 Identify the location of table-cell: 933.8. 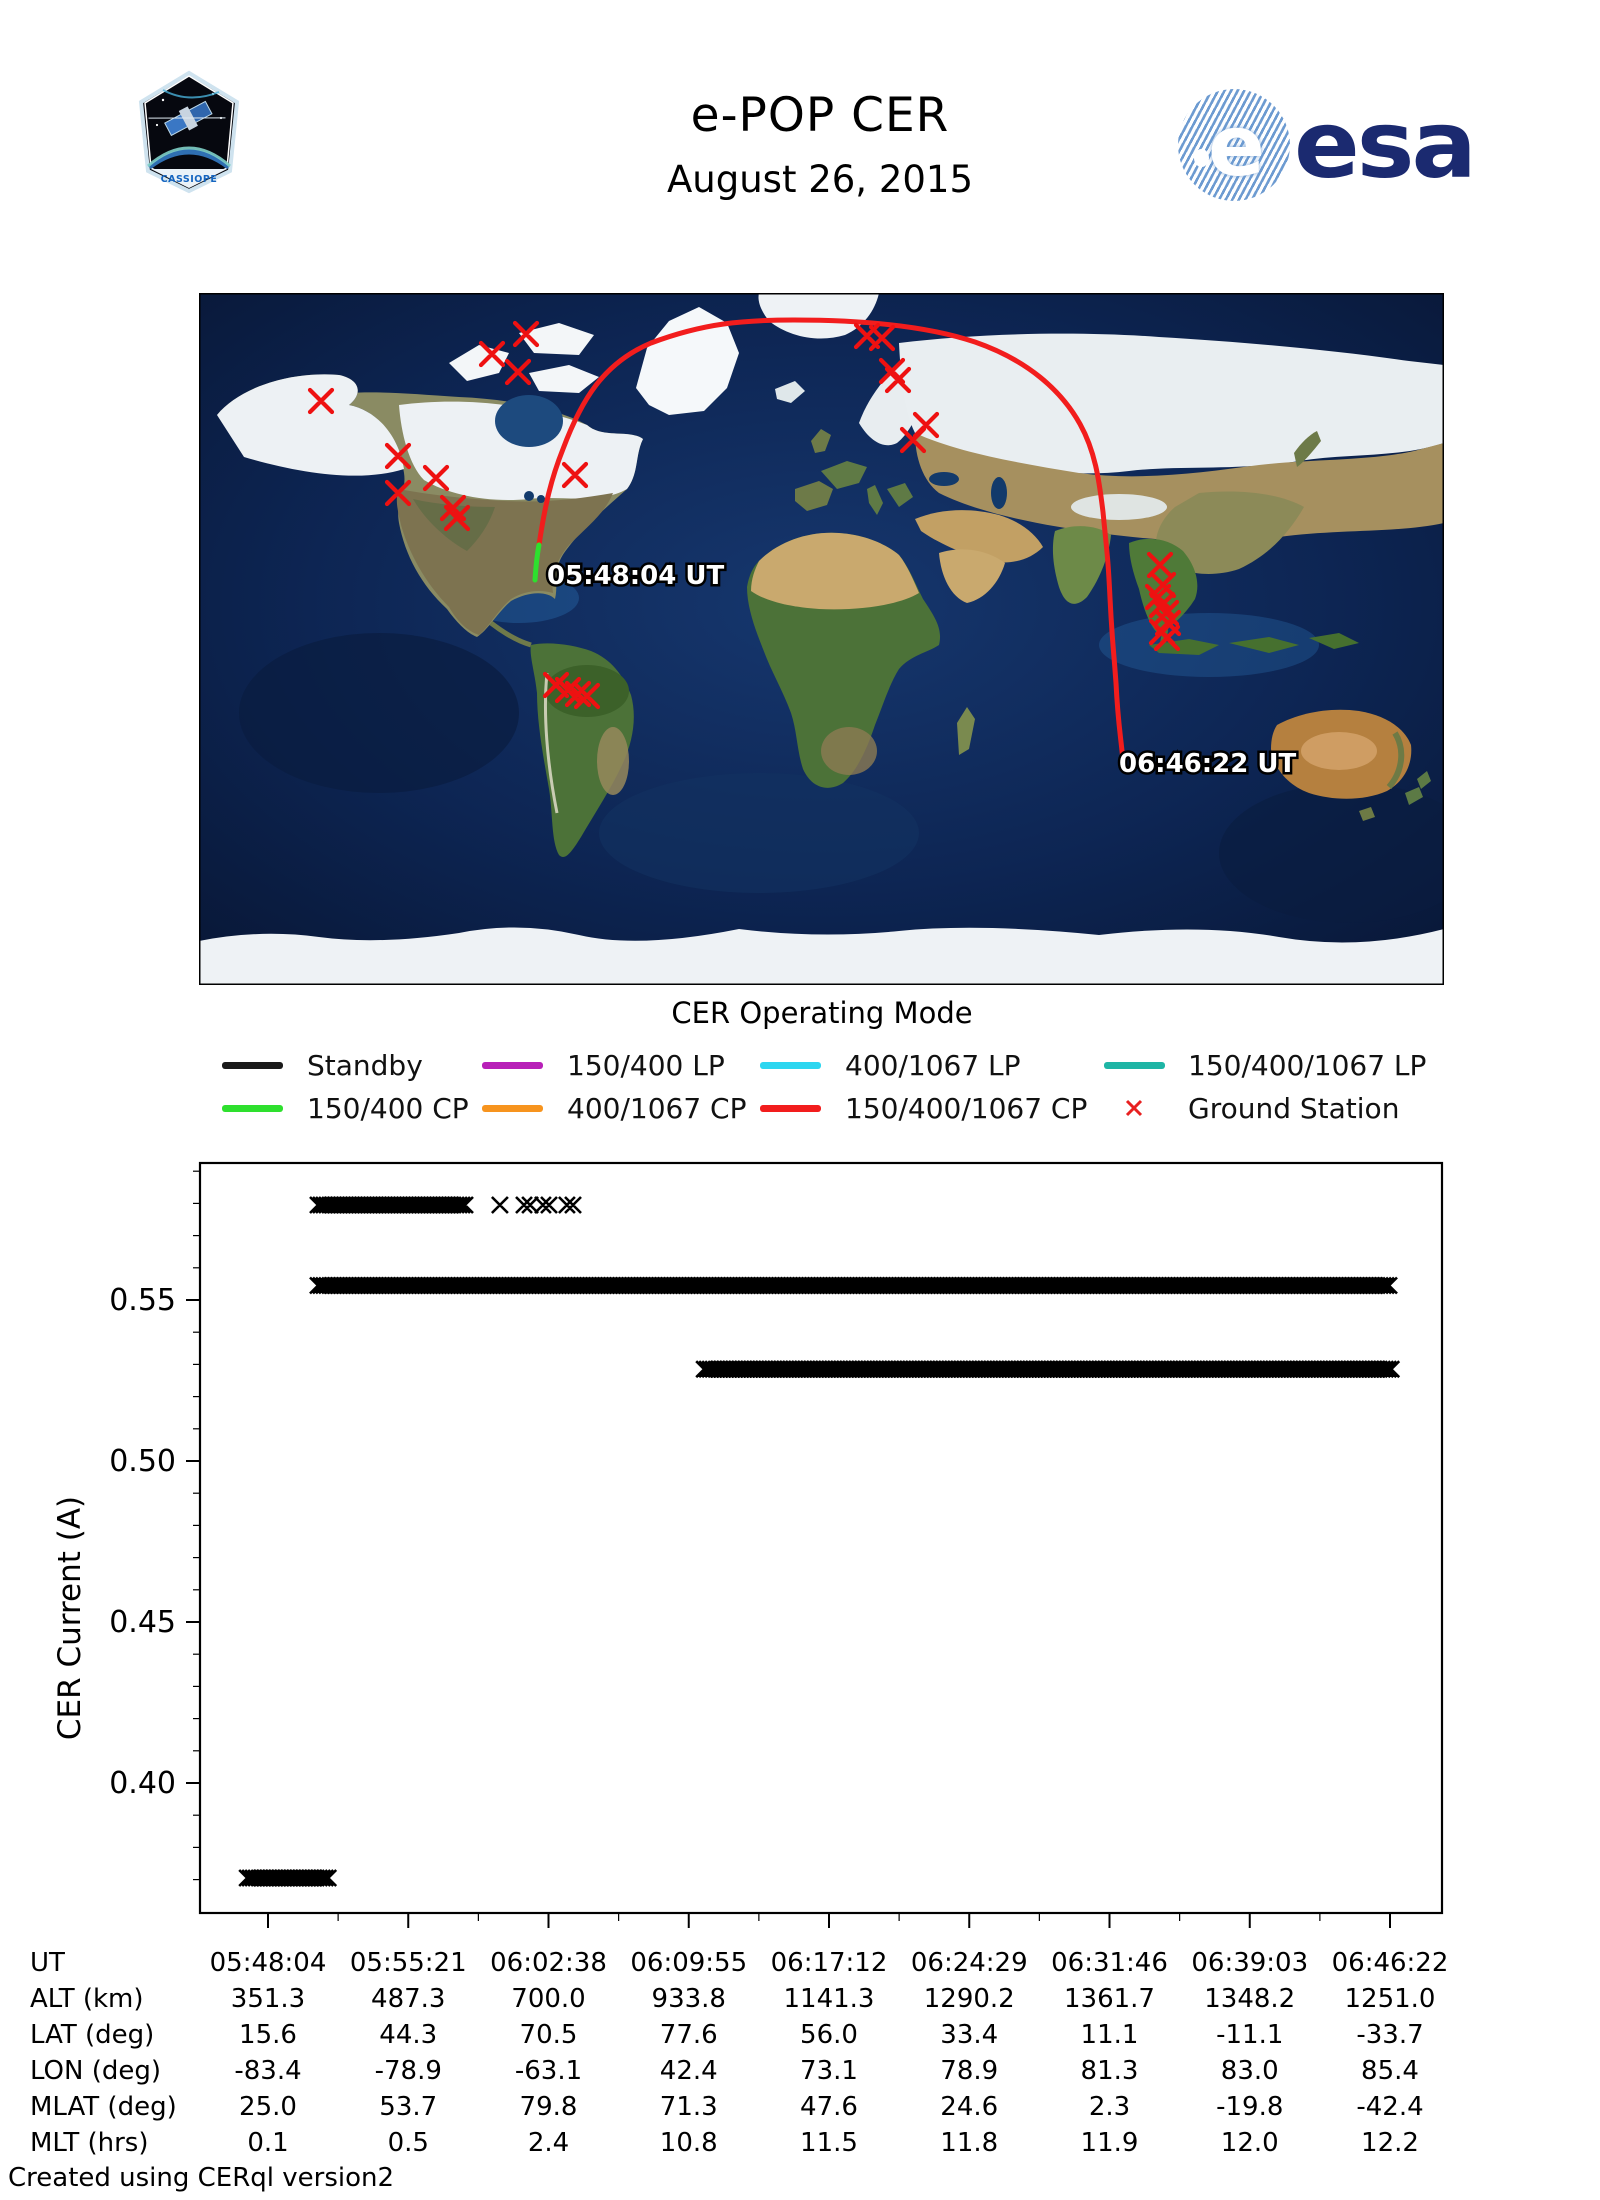
(688, 1999).